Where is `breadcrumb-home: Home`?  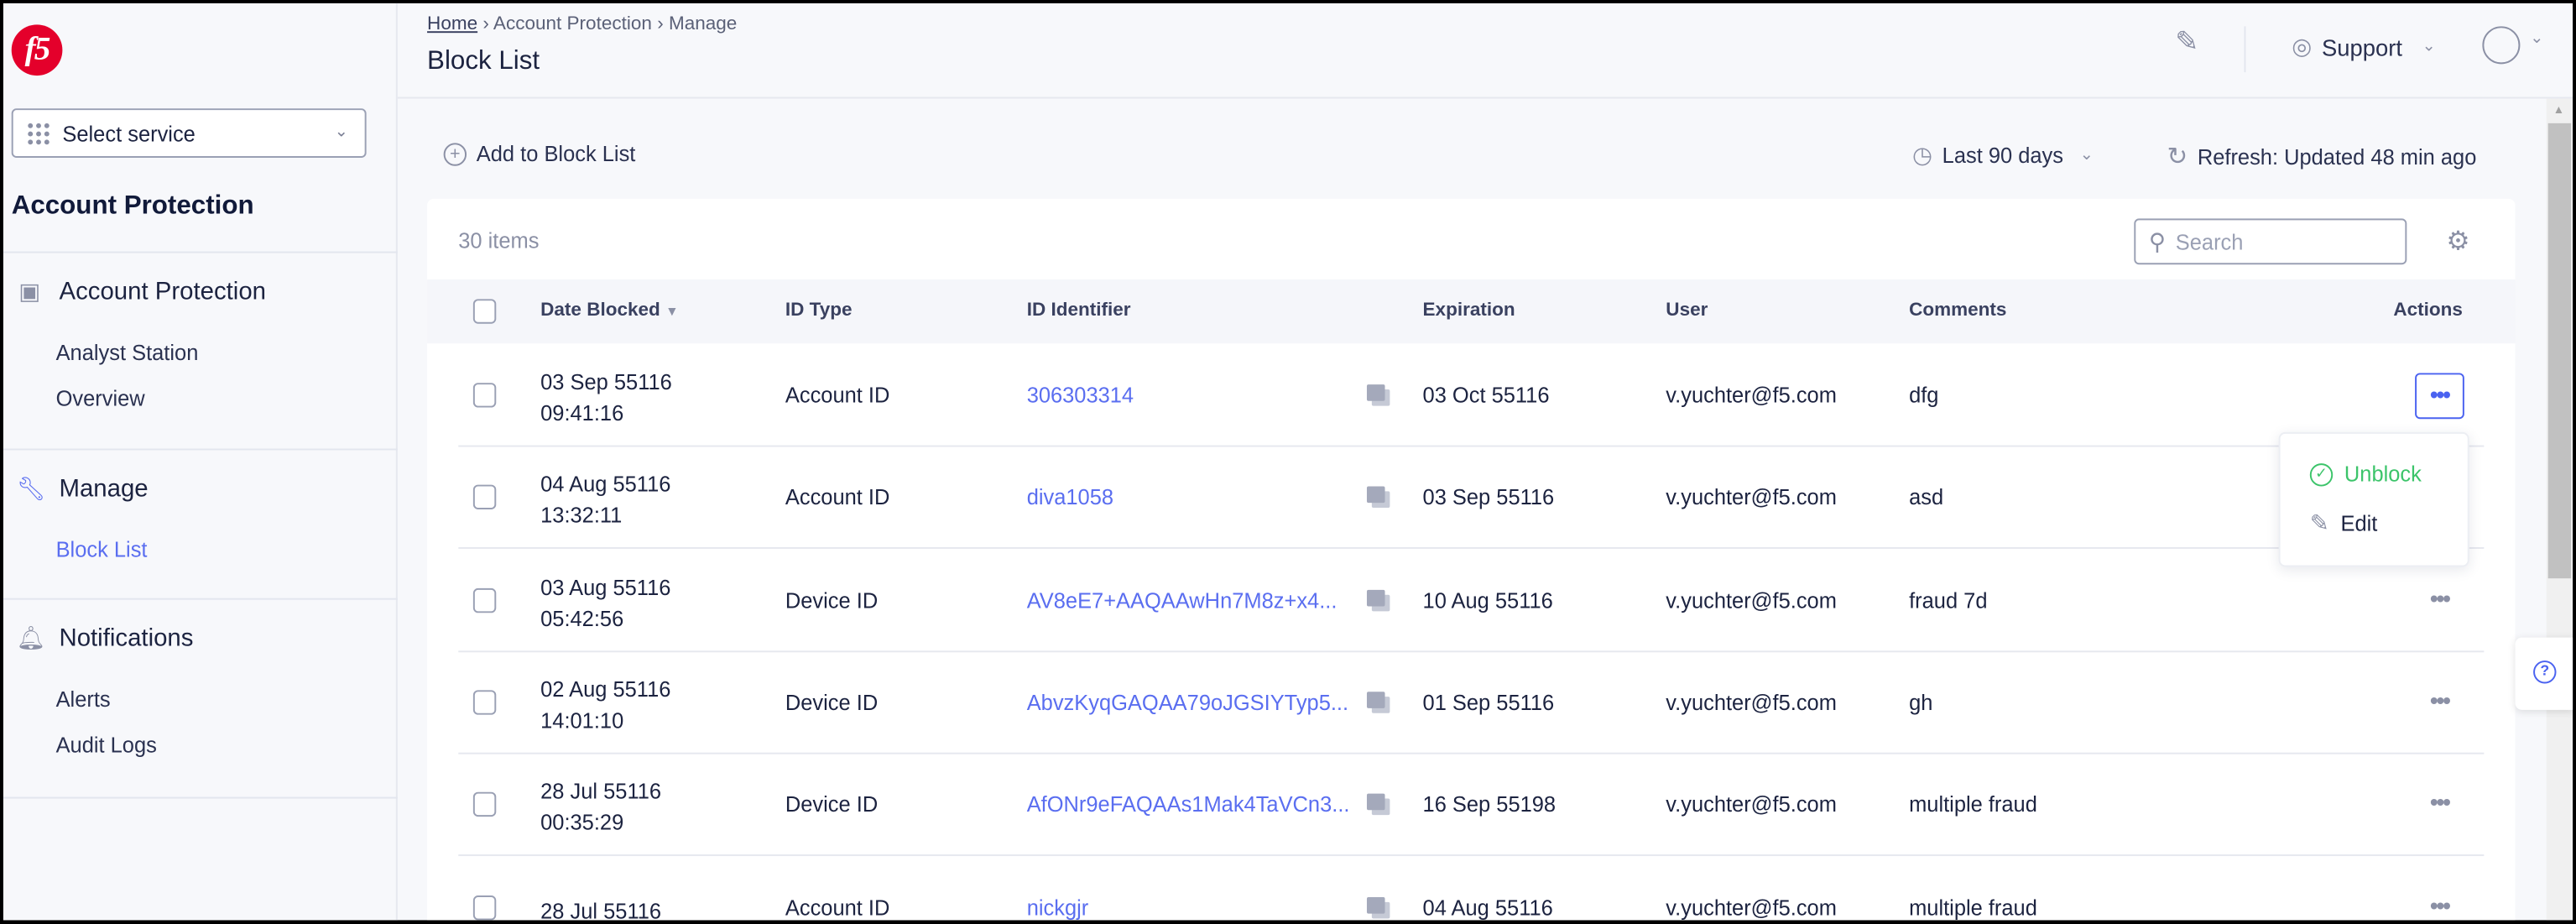 breadcrumb-home: Home is located at coordinates (452, 24).